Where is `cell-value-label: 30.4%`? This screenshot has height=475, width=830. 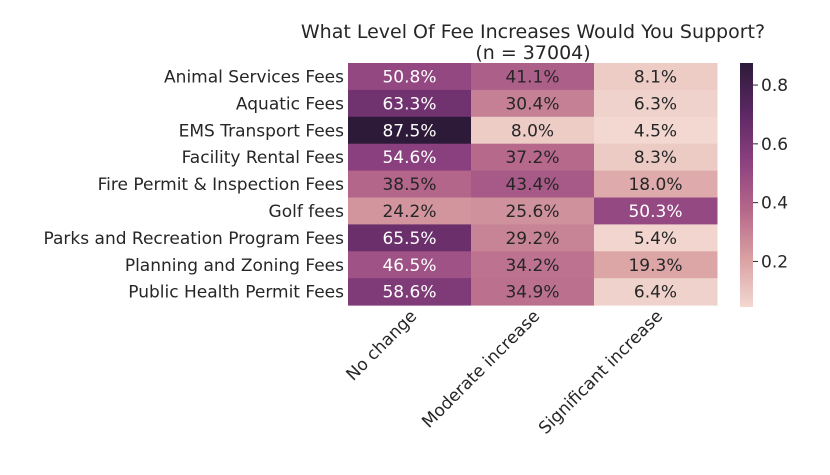
cell-value-label: 30.4% is located at coordinates (532, 104).